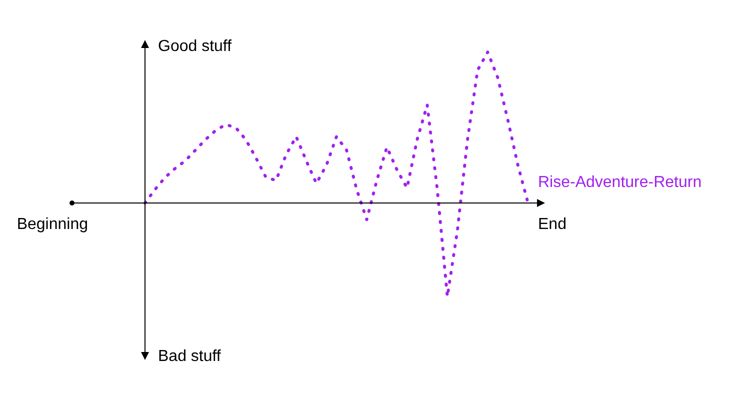 The width and height of the screenshot is (744, 401). I want to click on text: End, so click(552, 225).